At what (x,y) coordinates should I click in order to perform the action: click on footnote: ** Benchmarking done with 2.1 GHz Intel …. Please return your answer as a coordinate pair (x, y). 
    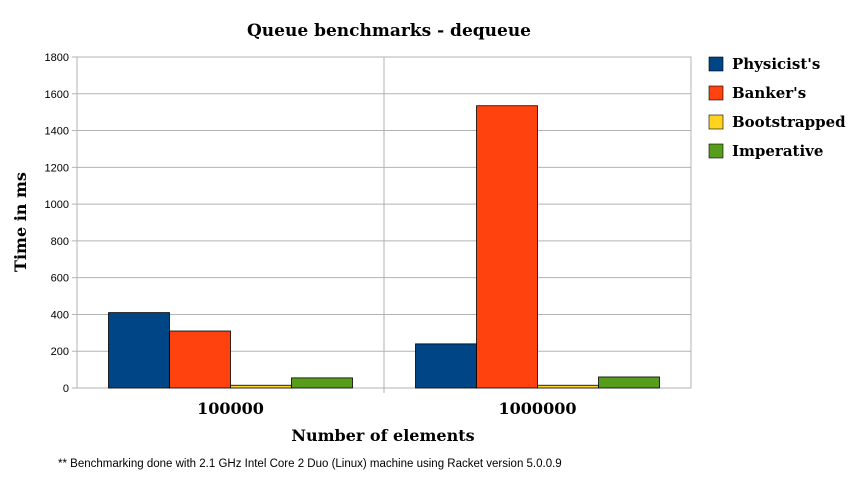
    Looking at the image, I should click on (310, 464).